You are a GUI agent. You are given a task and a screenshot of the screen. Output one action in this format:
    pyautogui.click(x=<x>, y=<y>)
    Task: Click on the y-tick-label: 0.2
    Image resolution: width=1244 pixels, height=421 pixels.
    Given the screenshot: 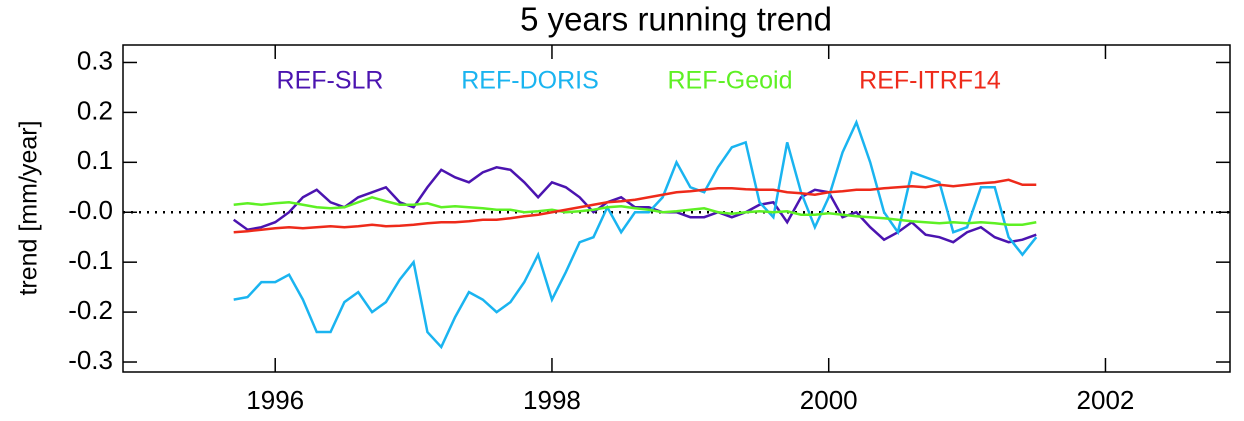 What is the action you would take?
    pyautogui.click(x=95, y=110)
    